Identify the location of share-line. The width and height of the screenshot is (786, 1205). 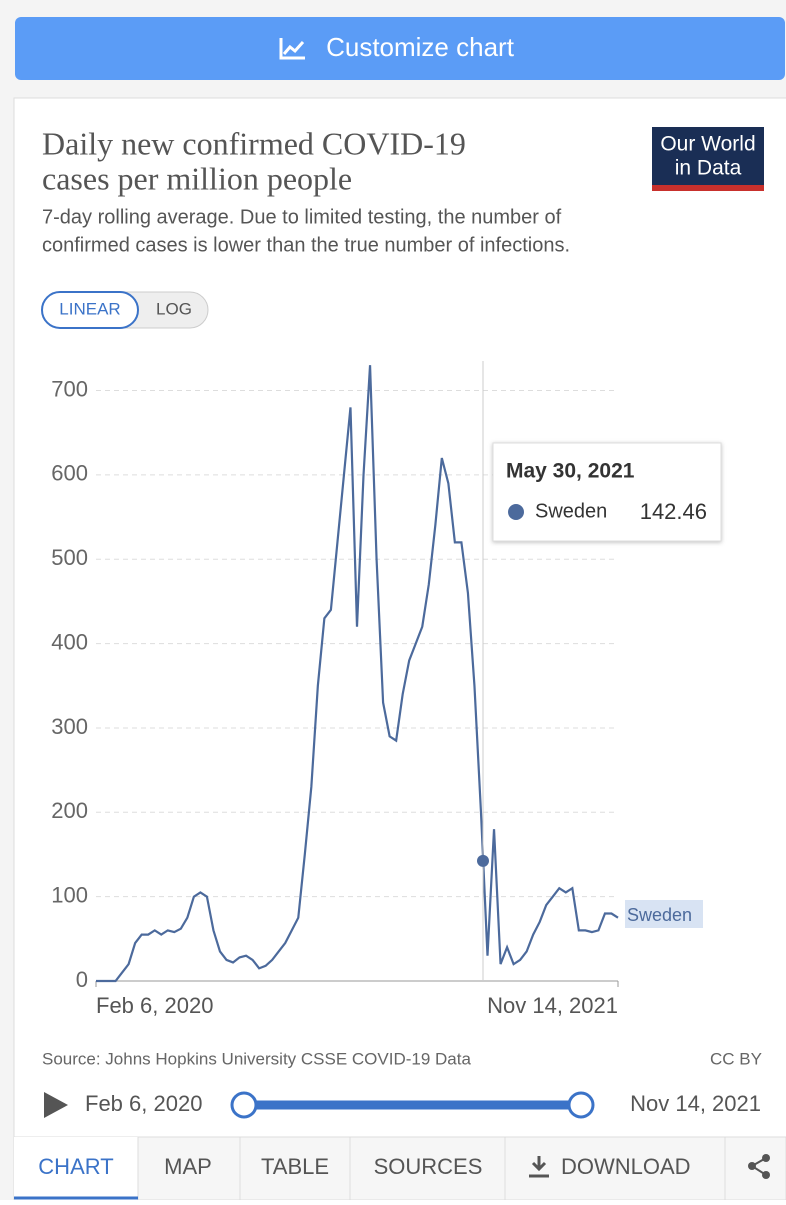
(758, 1166).